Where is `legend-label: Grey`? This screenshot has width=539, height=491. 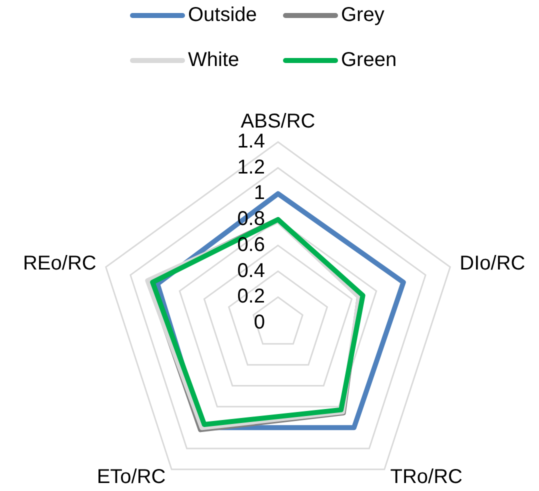
legend-label: Grey is located at coordinates (362, 15).